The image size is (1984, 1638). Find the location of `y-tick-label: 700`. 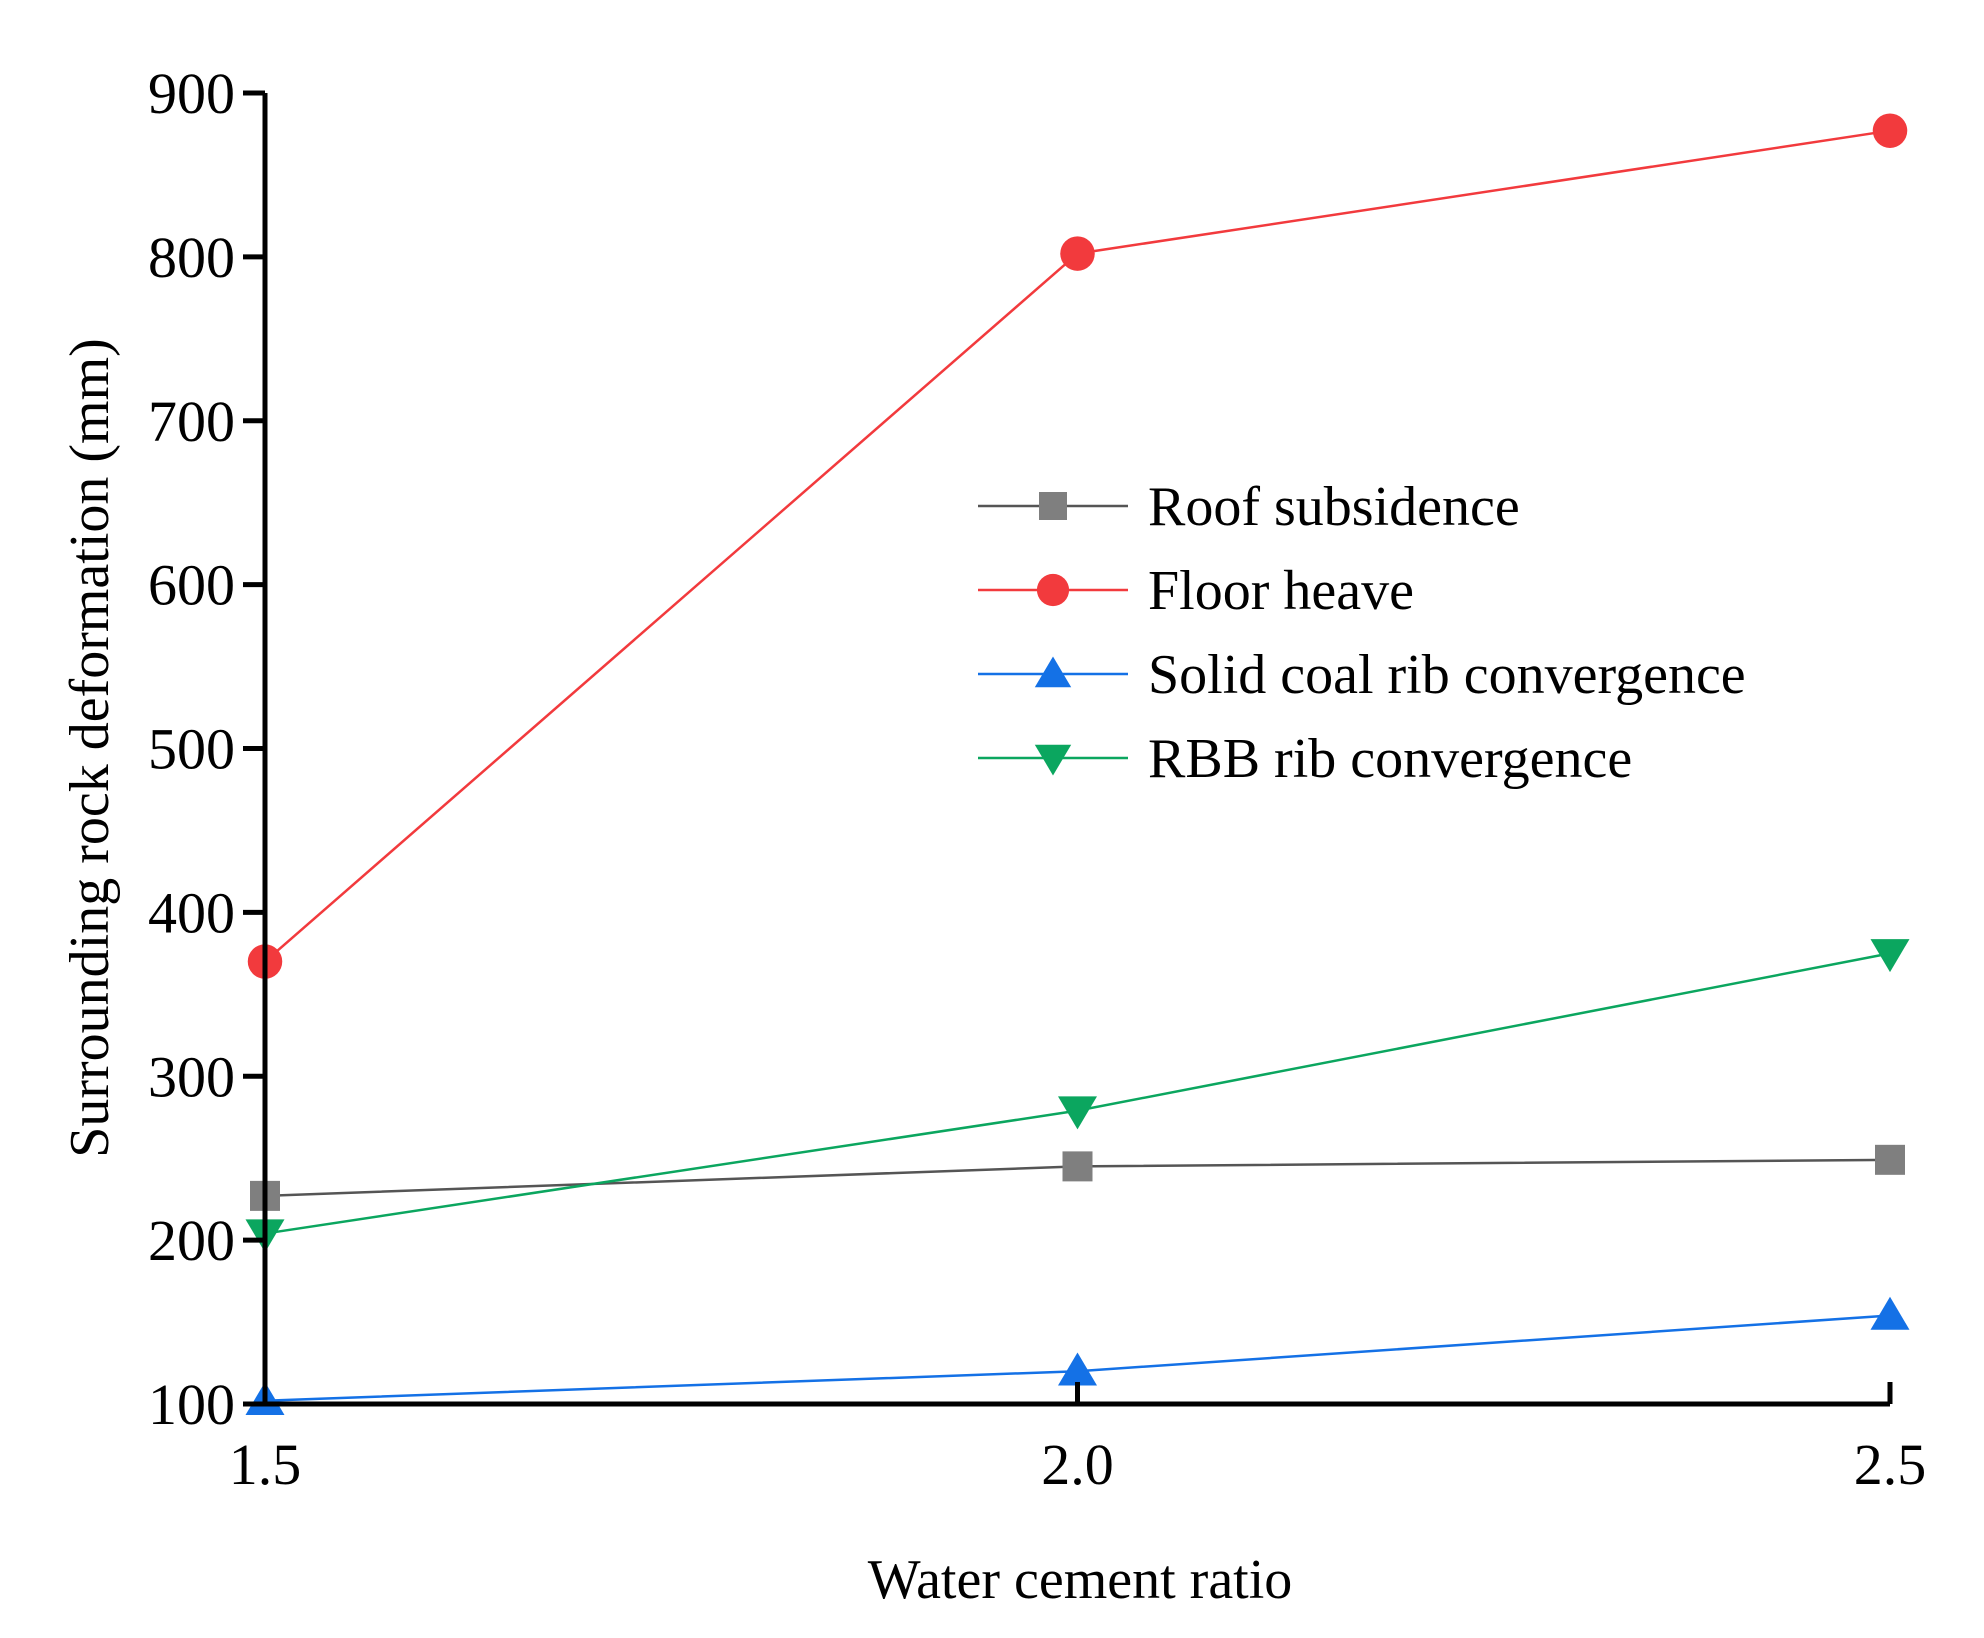

y-tick-label: 700 is located at coordinates (191, 421).